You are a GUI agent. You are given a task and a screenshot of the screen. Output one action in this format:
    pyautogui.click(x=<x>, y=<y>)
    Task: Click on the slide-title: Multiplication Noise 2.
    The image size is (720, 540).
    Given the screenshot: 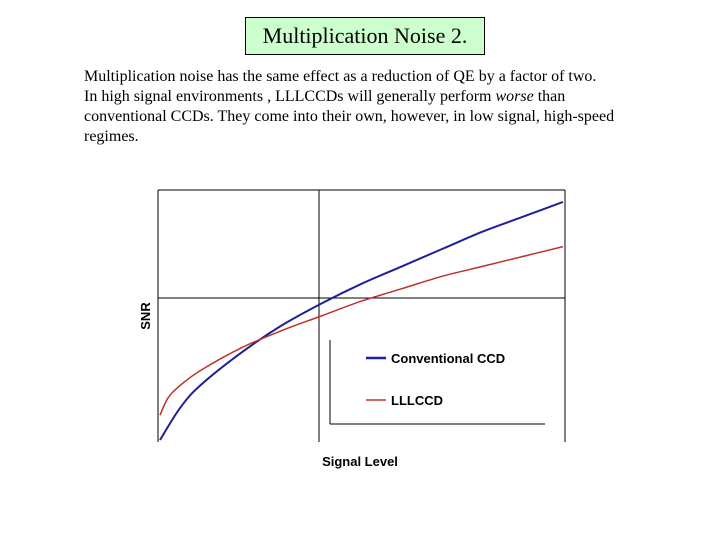 What is the action you would take?
    pyautogui.click(x=365, y=36)
    